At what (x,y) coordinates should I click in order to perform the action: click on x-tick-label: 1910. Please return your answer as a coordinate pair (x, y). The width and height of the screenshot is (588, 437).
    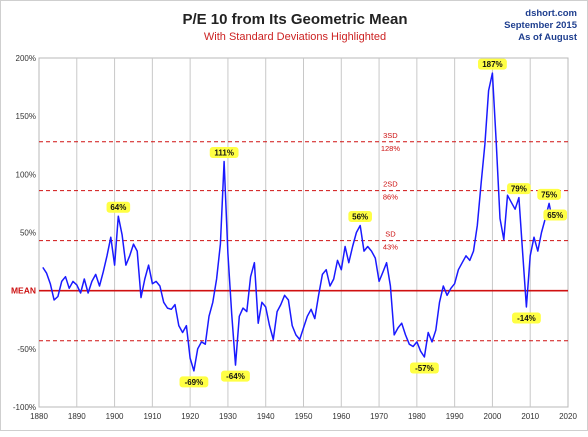
    Looking at the image, I should click on (152, 416).